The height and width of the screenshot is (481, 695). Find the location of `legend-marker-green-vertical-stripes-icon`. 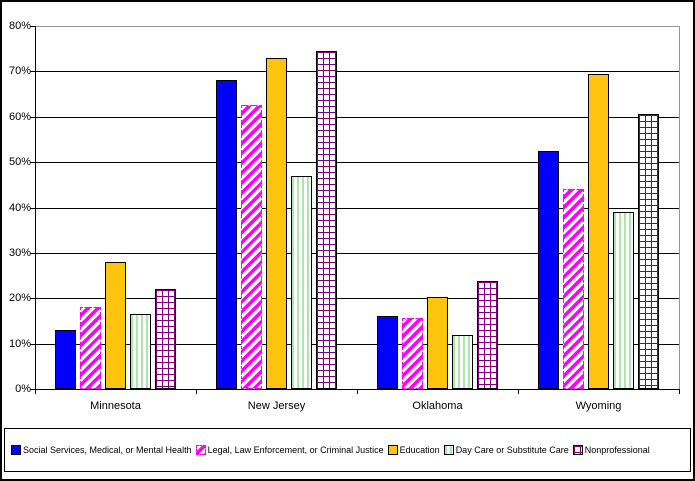

legend-marker-green-vertical-stripes-icon is located at coordinates (448, 450).